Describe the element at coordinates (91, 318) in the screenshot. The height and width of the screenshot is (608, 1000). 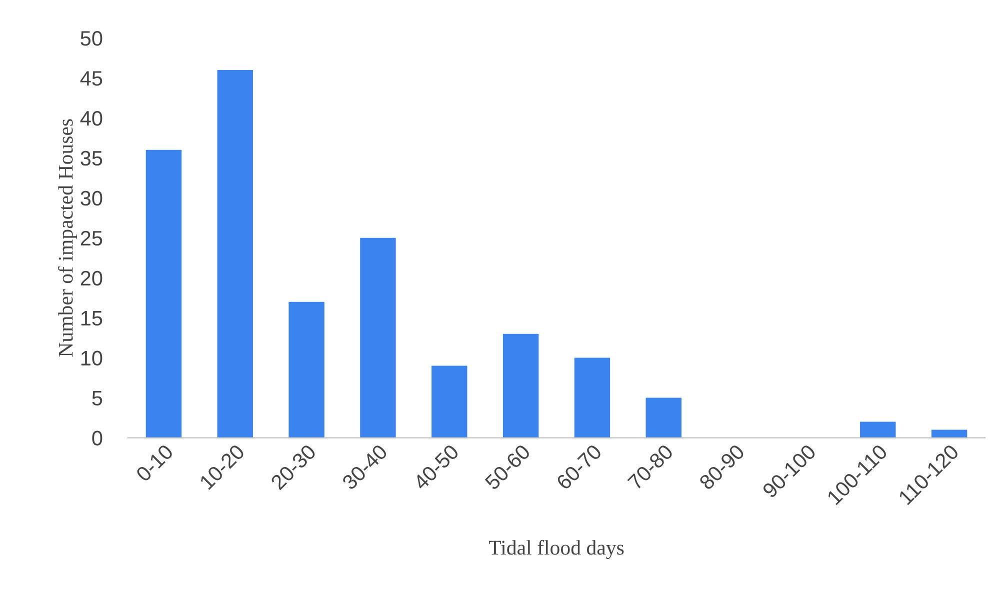
I see `y-tick-label: 15` at that location.